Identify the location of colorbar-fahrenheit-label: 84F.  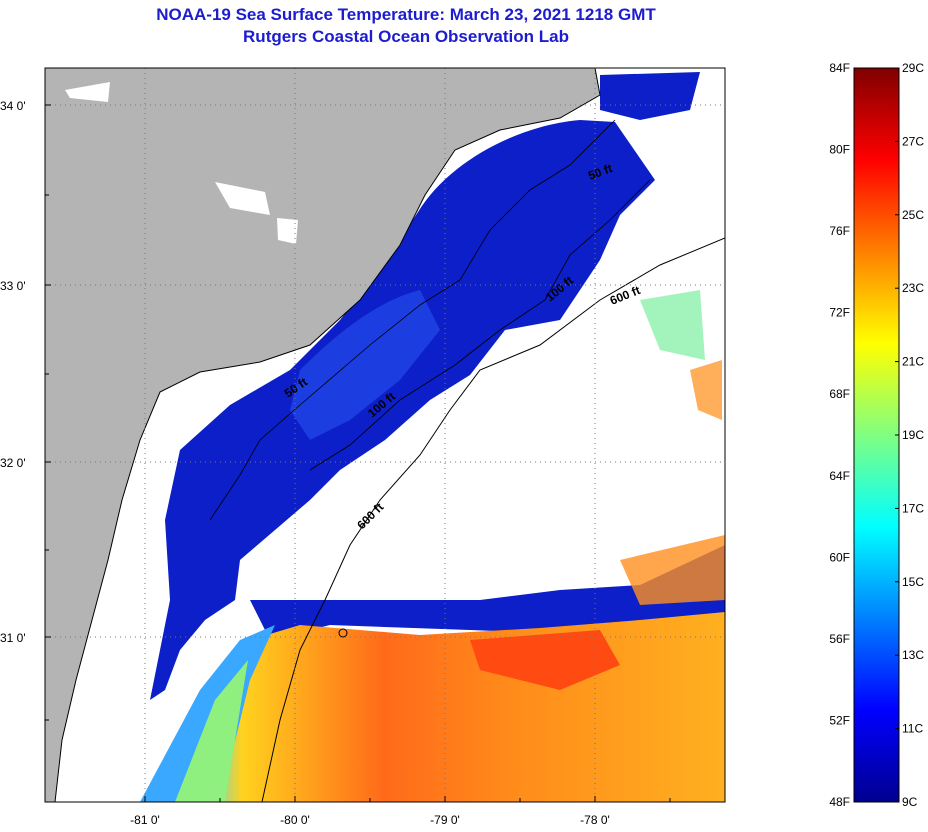
(839, 68).